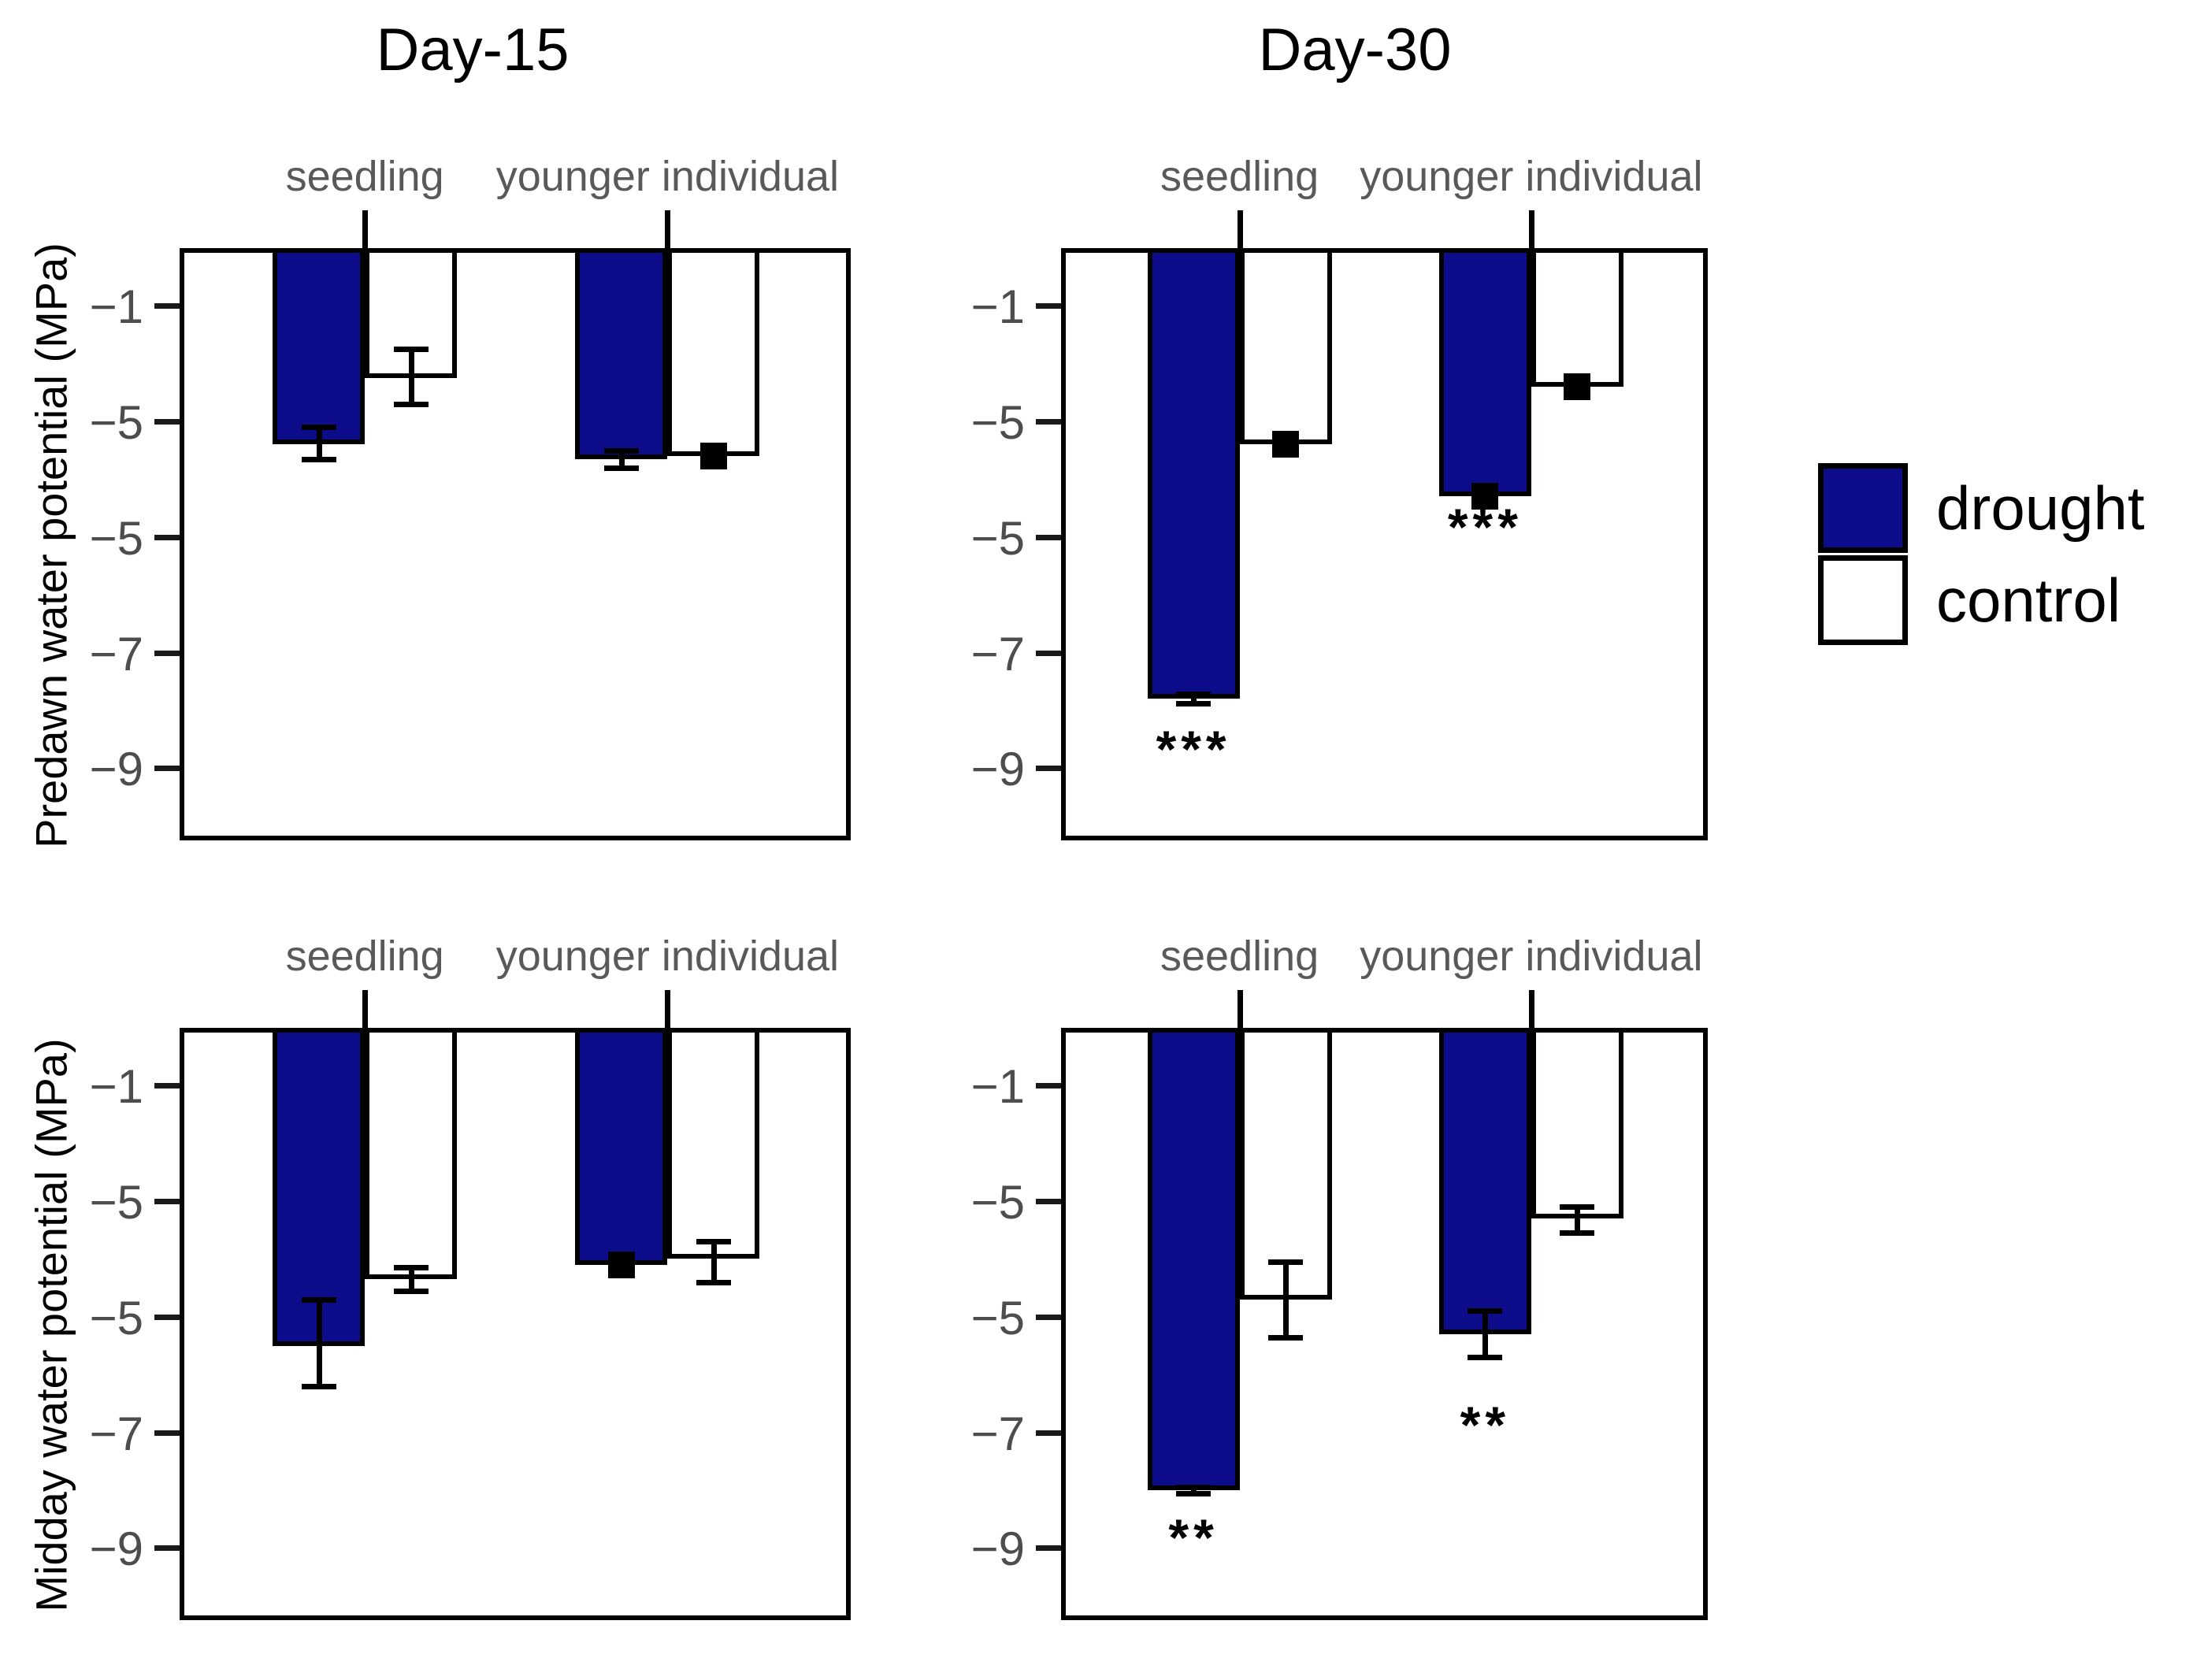 The width and height of the screenshot is (2193, 1680). What do you see at coordinates (1863, 600) in the screenshot?
I see `control-swatch-icon` at bounding box center [1863, 600].